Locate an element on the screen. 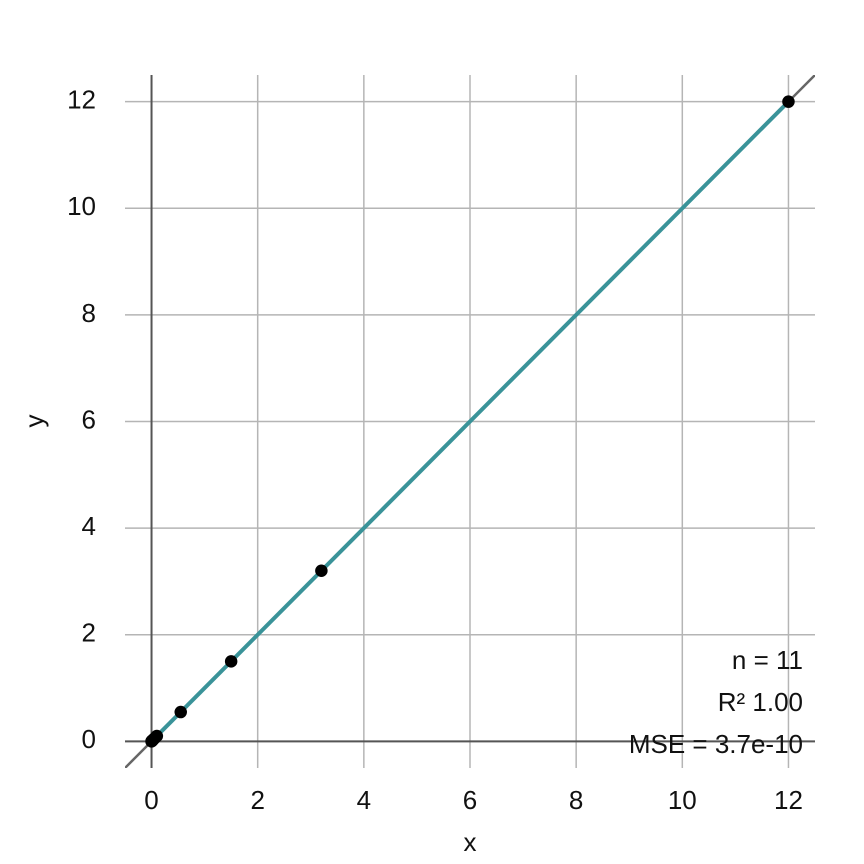  y-tick-label: 8 is located at coordinates (89, 313).